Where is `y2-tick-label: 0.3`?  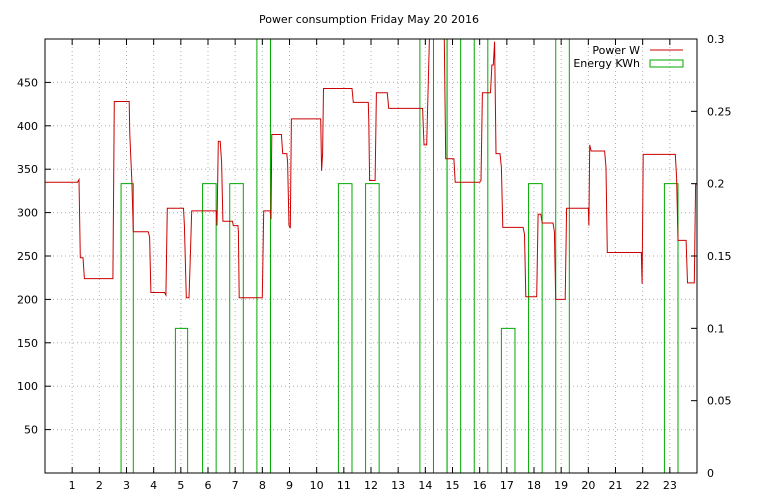
y2-tick-label: 0.3 is located at coordinates (716, 39).